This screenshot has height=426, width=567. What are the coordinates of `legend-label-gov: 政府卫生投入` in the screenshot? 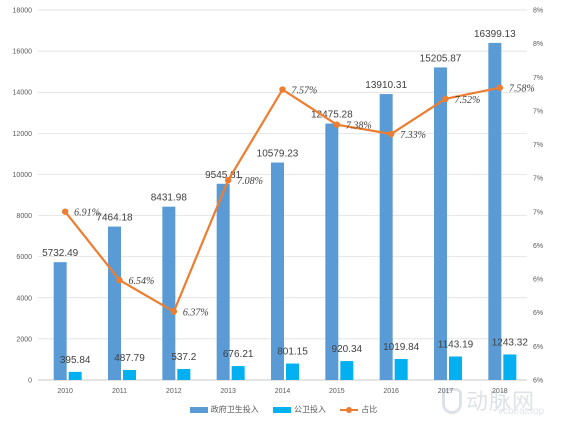 It's located at (234, 409).